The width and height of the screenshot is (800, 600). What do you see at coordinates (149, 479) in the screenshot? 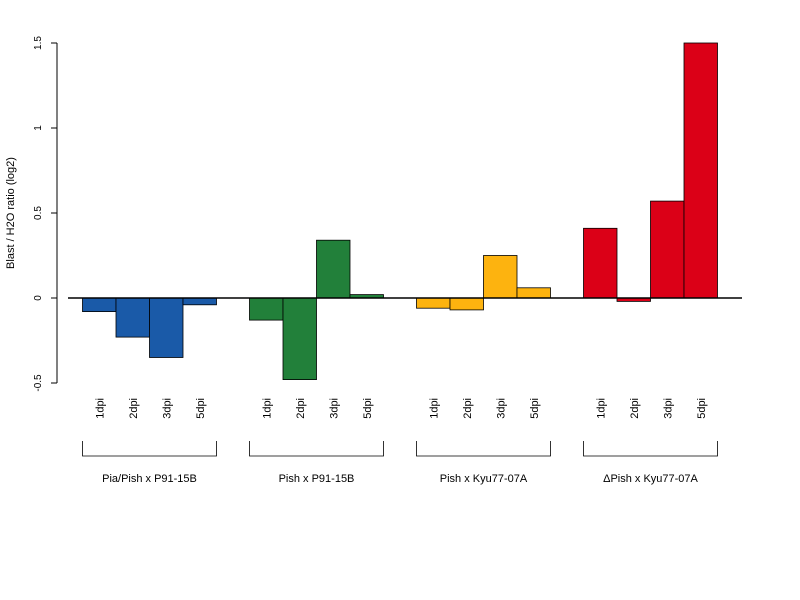
I see `group-label: Pia/Pish x P91-15B` at bounding box center [149, 479].